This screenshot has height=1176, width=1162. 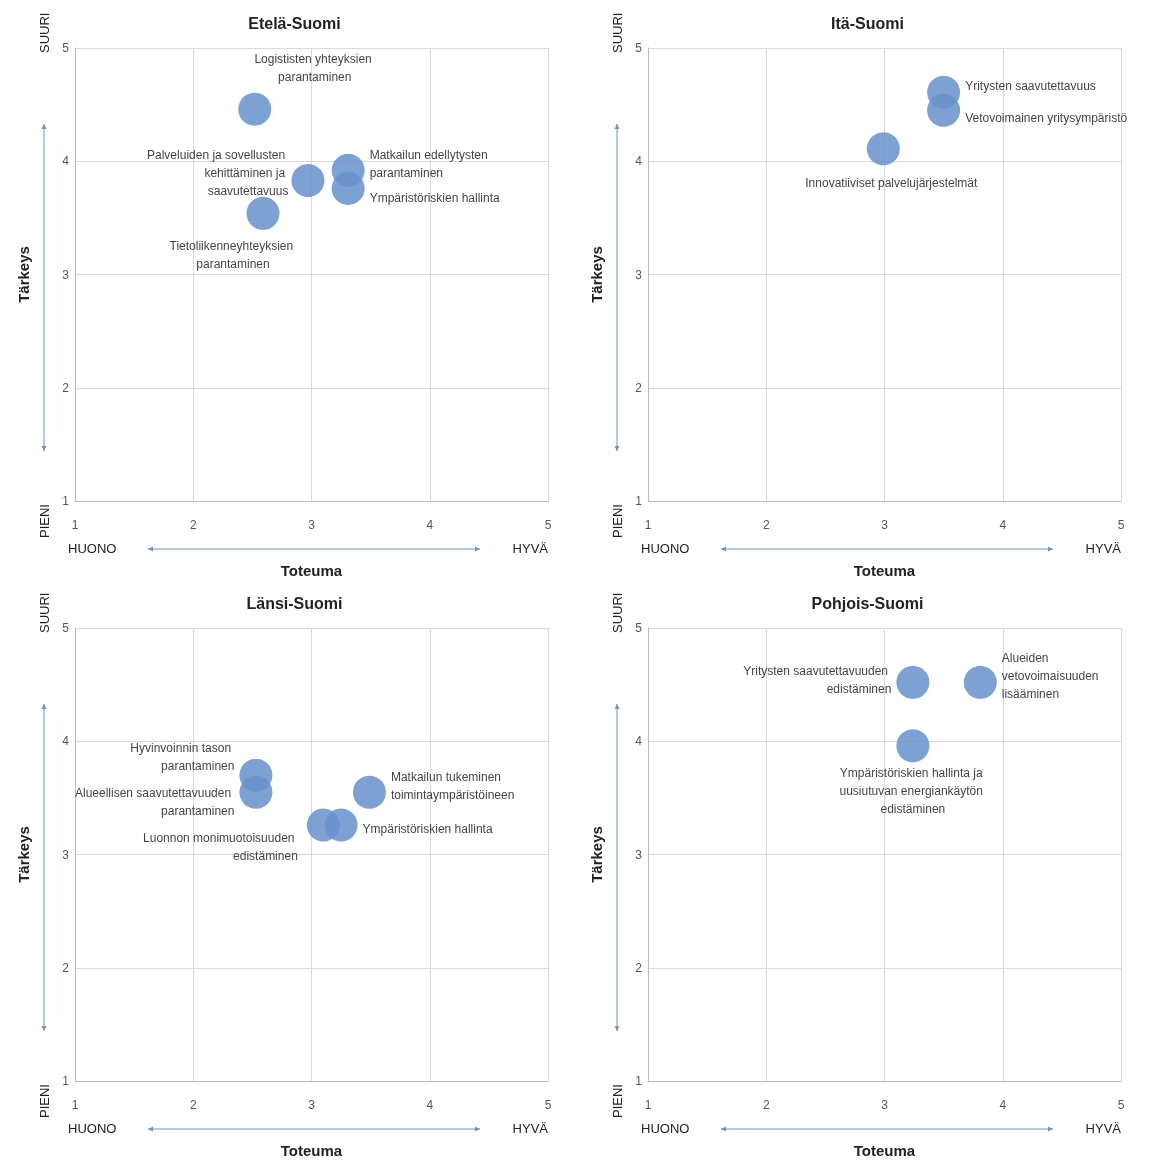 I want to click on series-label: Tietoliikenneyhteyksien parantaminen, so click(x=233, y=254).